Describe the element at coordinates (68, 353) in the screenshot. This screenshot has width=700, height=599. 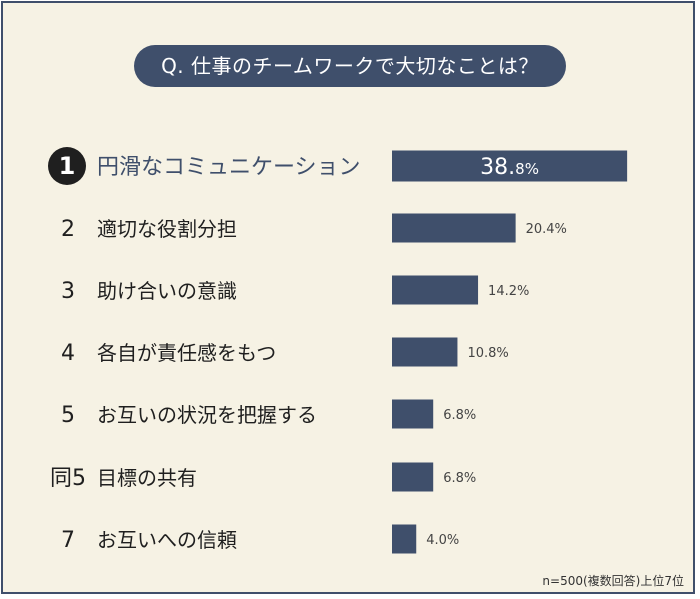
I see `rank-number: 4` at that location.